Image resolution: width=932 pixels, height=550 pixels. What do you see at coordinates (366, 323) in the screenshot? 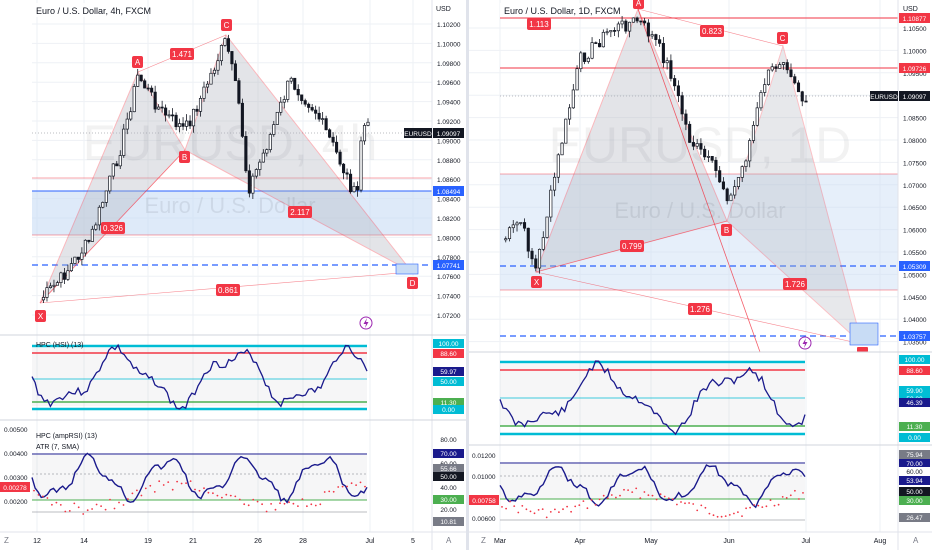
I see `lightning-icon` at bounding box center [366, 323].